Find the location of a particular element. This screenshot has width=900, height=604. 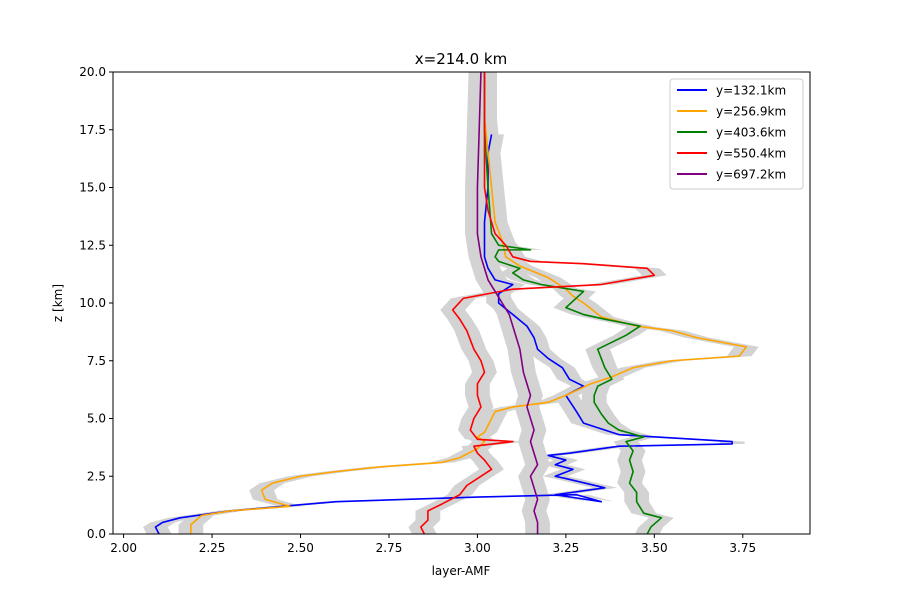

x-tick-label: 3.50 is located at coordinates (654, 548).